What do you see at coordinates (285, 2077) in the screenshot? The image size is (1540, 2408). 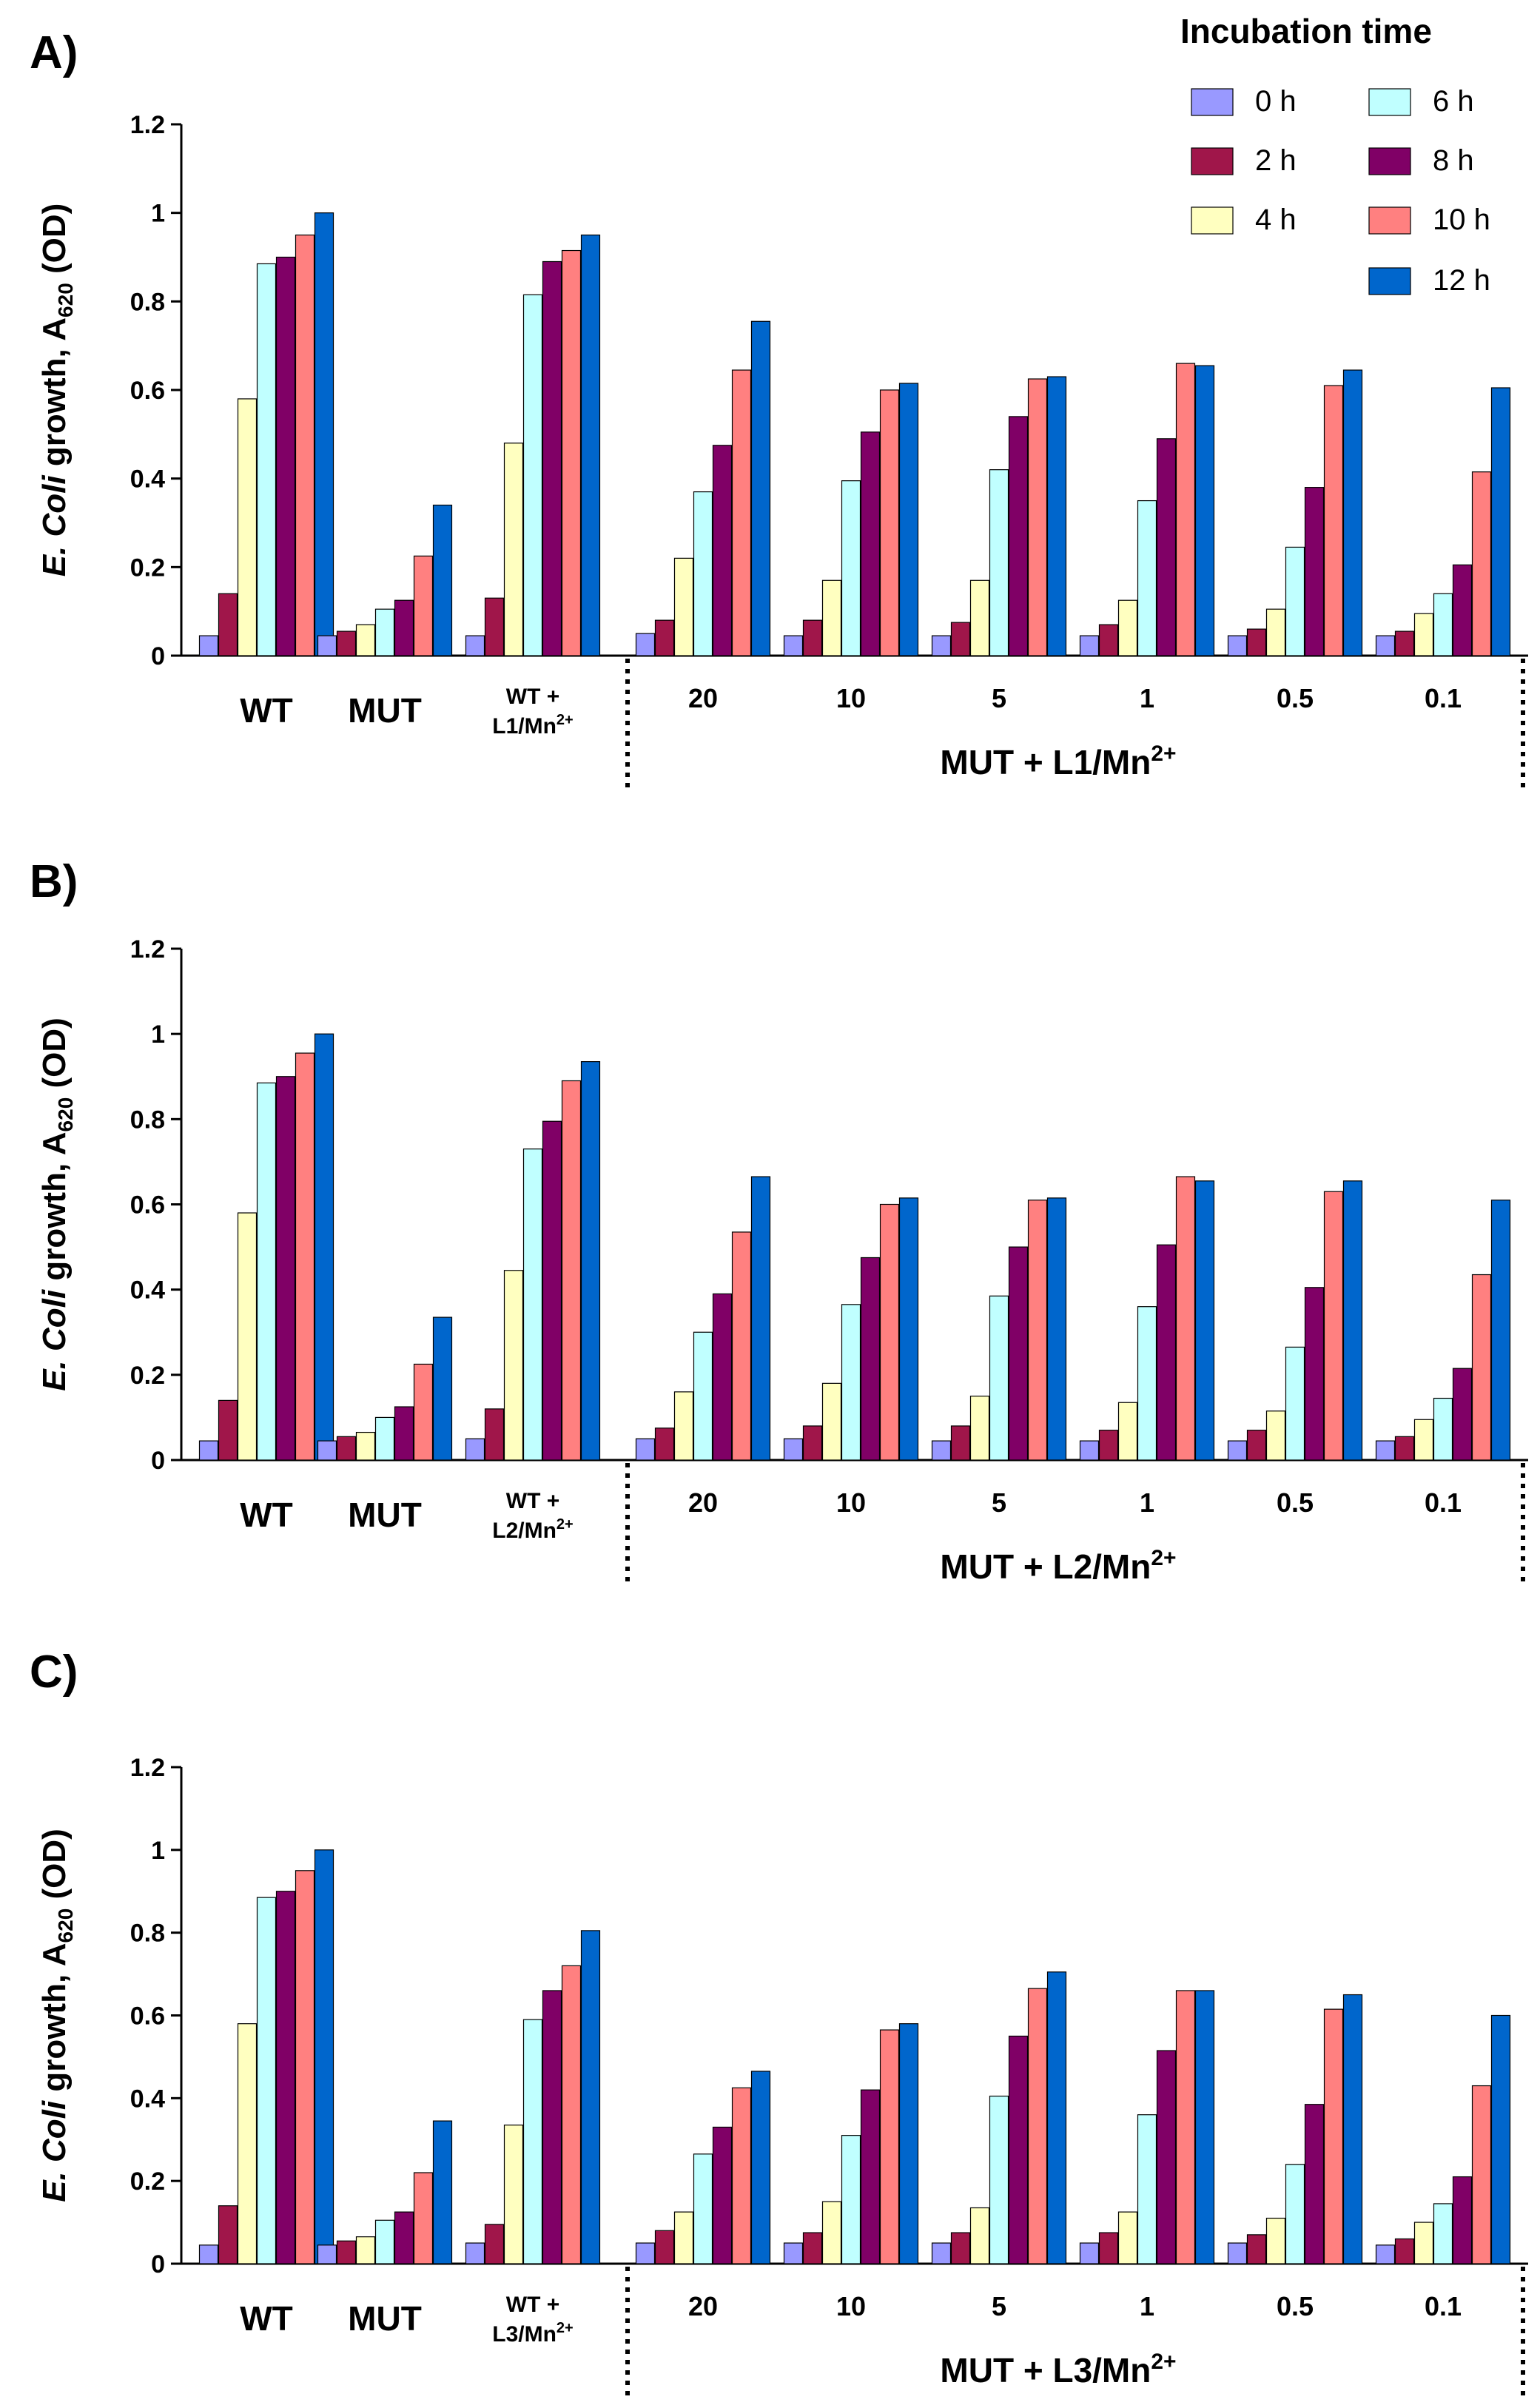 I see `bar-g0-s4` at bounding box center [285, 2077].